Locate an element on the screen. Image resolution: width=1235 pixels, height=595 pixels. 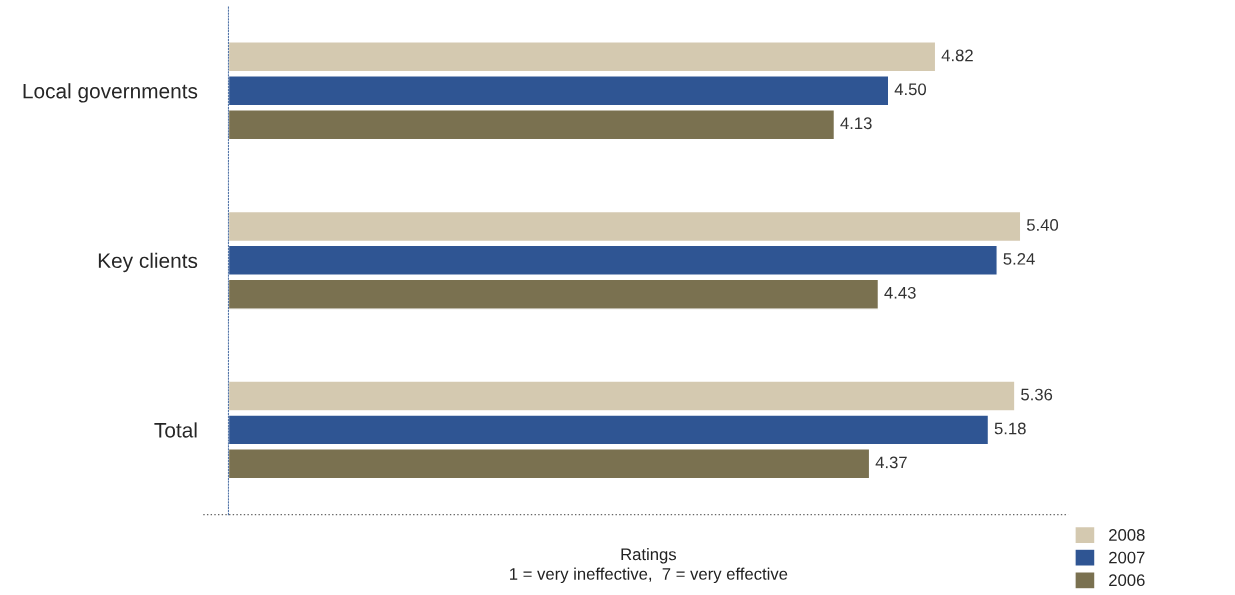
data-label: 5.18 is located at coordinates (1010, 428).